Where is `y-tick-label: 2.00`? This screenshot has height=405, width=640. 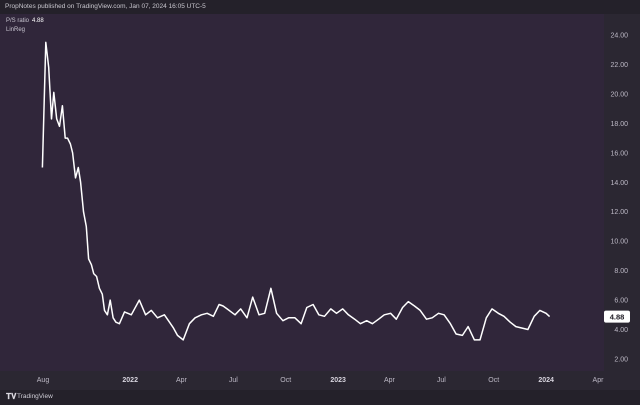
y-tick-label: 2.00 is located at coordinates (621, 360).